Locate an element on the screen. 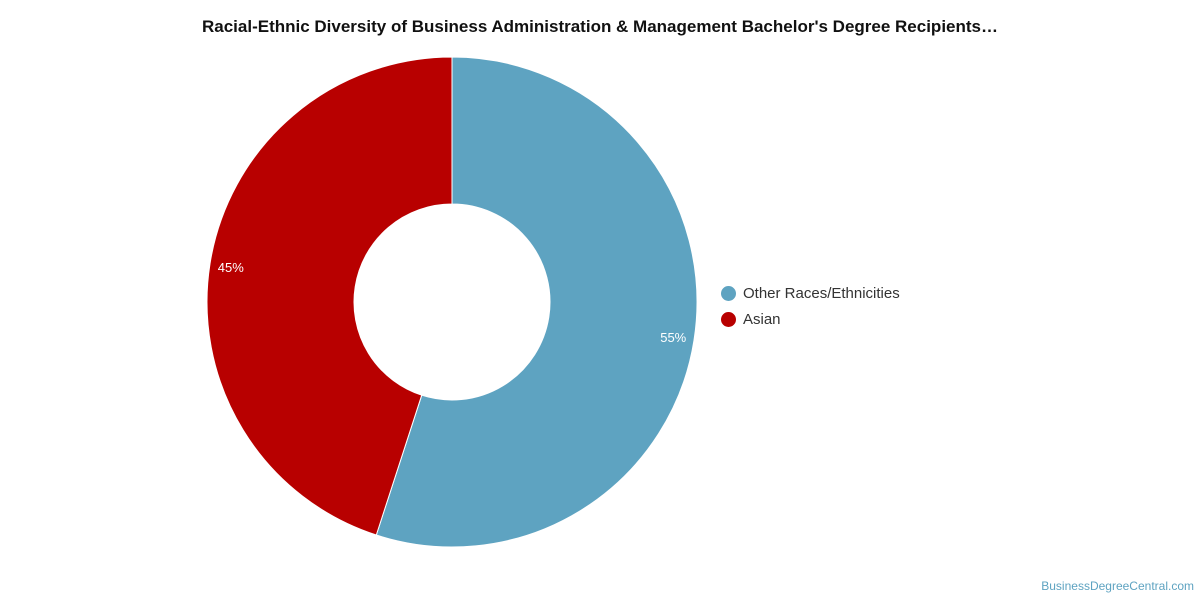  chart-legend: Other Races/Ethnicities Asian is located at coordinates (810, 306).